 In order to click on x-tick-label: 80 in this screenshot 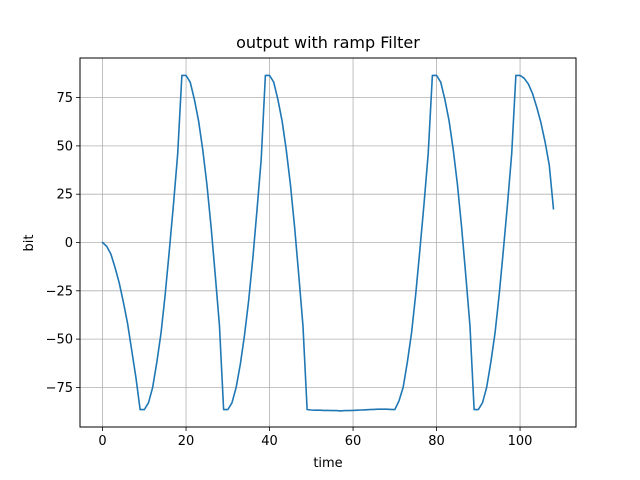, I will do `click(436, 441)`.